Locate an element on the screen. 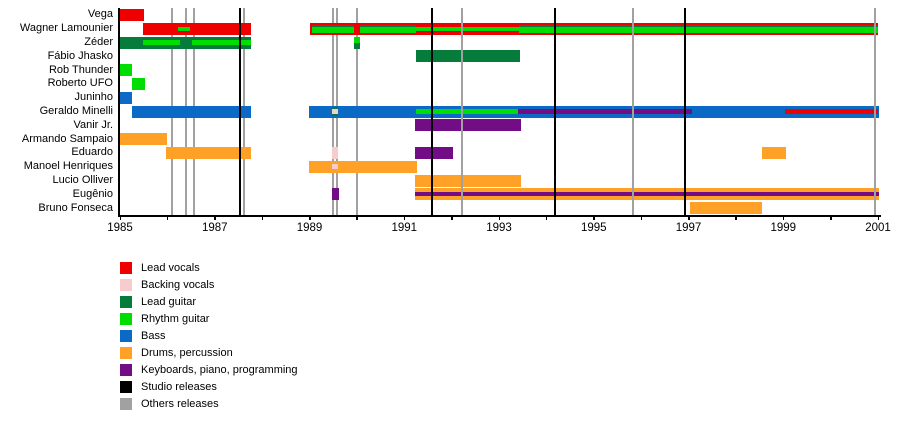  legend-swatch-dgreen is located at coordinates (126, 302).